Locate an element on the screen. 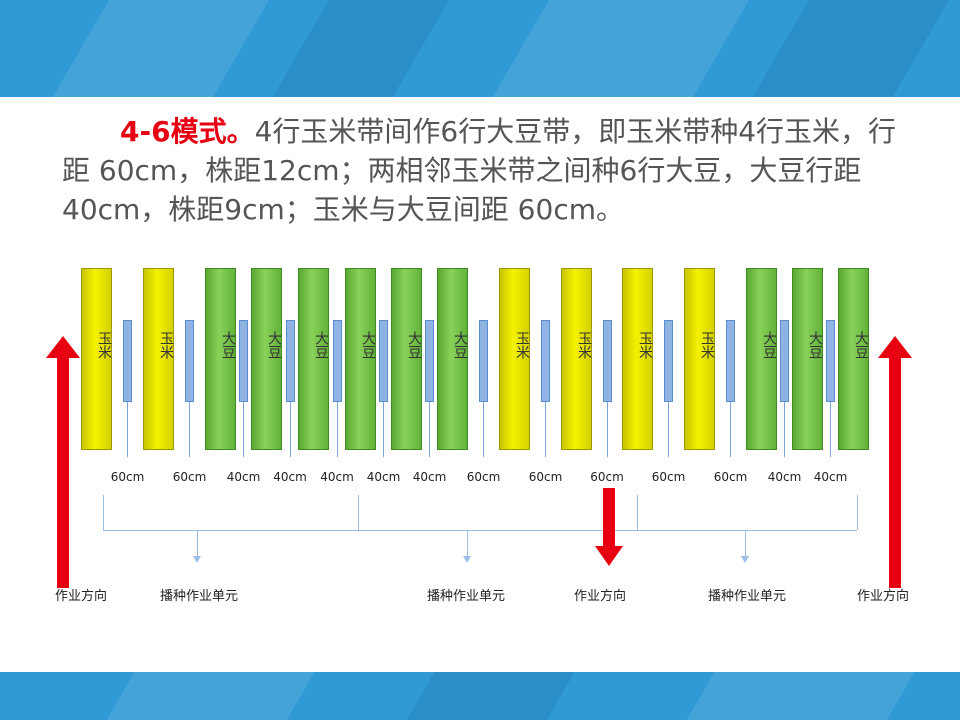 The width and height of the screenshot is (960, 720). direction-arrow-up-left is located at coordinates (63, 462).